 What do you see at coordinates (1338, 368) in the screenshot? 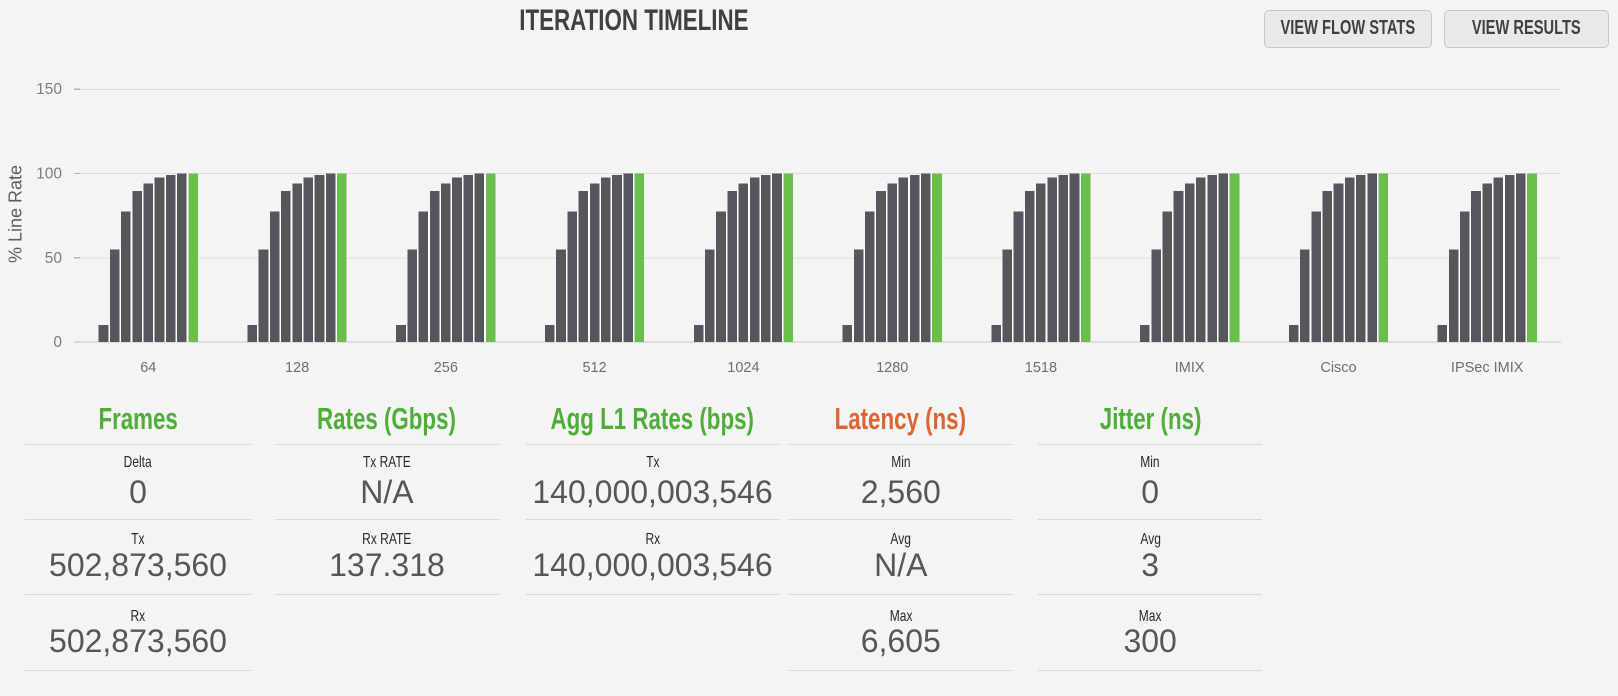
I see `svg-text: Cisco` at bounding box center [1338, 368].